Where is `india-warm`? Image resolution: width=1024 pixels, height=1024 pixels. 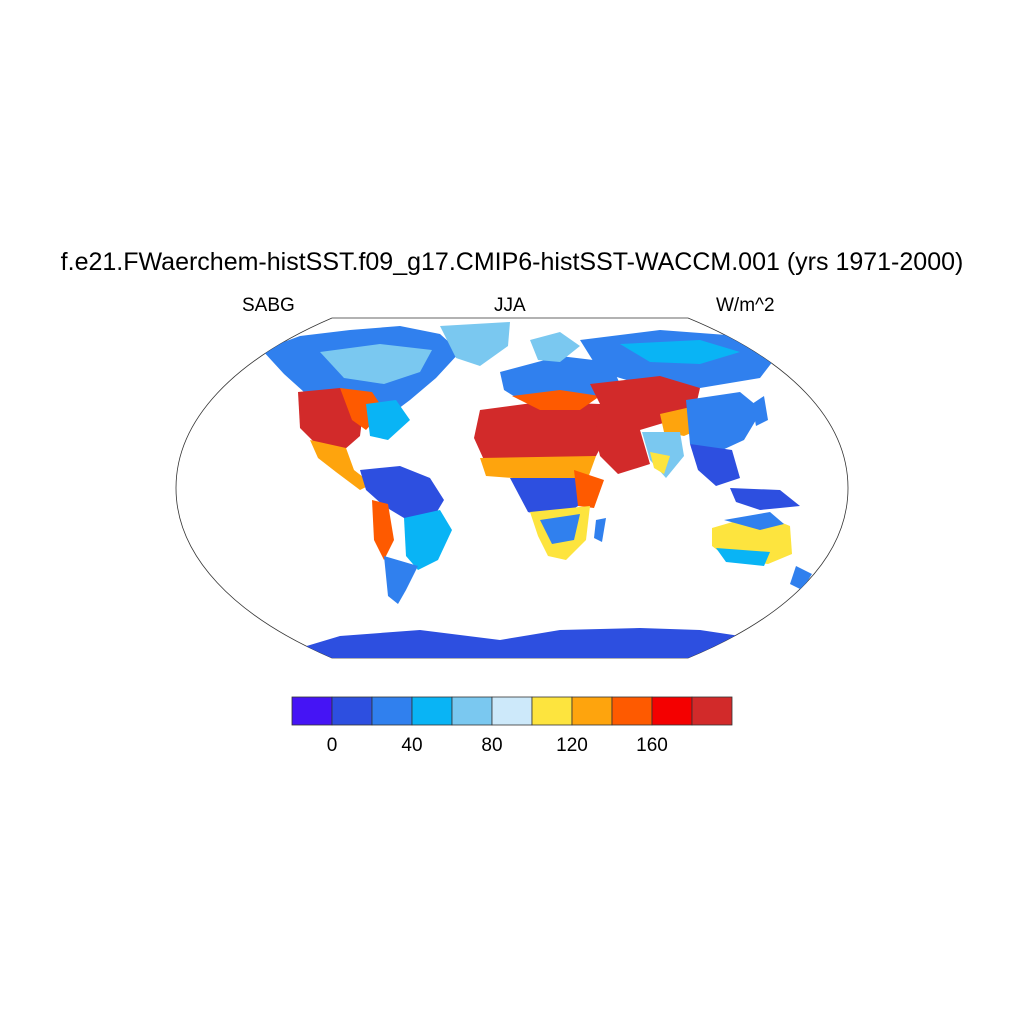 india-warm is located at coordinates (660, 463).